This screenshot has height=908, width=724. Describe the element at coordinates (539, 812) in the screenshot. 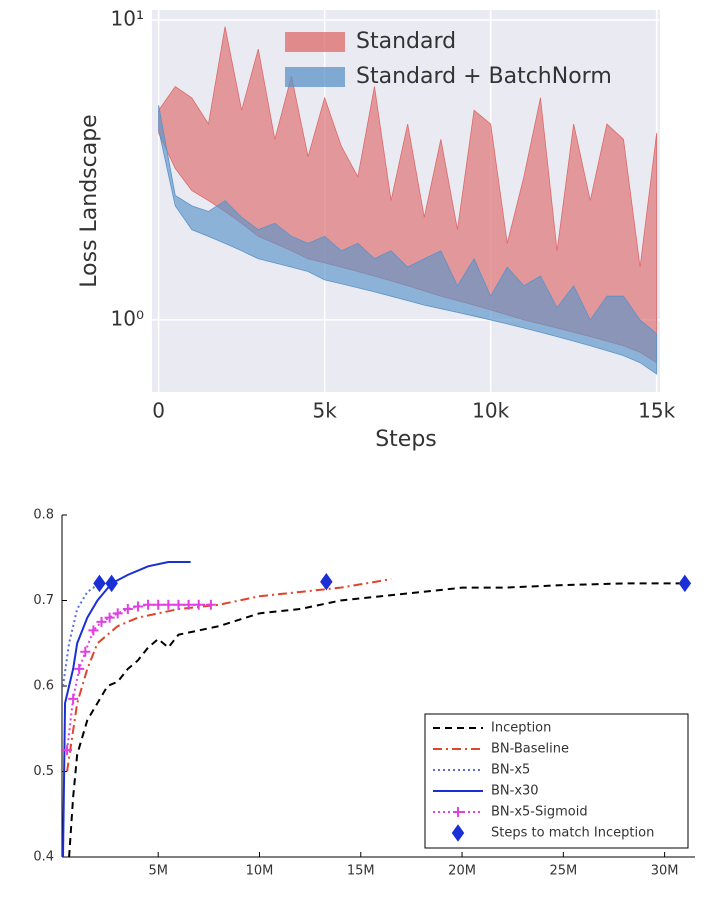

I see `legend-label: BN-x5-Sigmoid` at that location.